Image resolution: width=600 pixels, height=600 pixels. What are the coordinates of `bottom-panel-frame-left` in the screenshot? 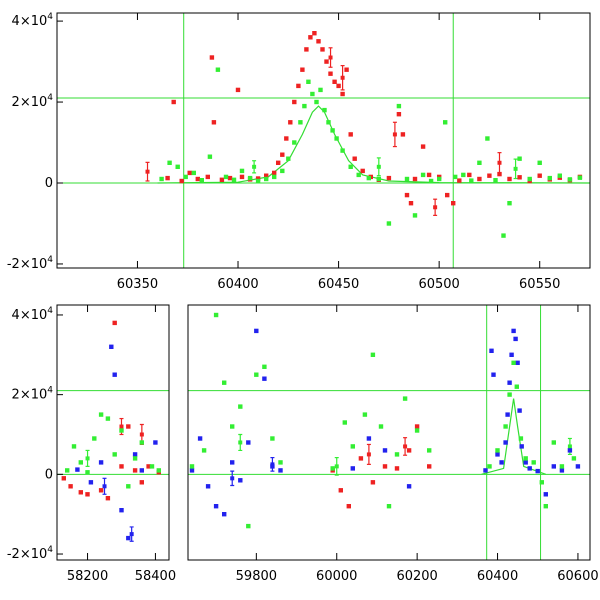 It's located at (113, 432).